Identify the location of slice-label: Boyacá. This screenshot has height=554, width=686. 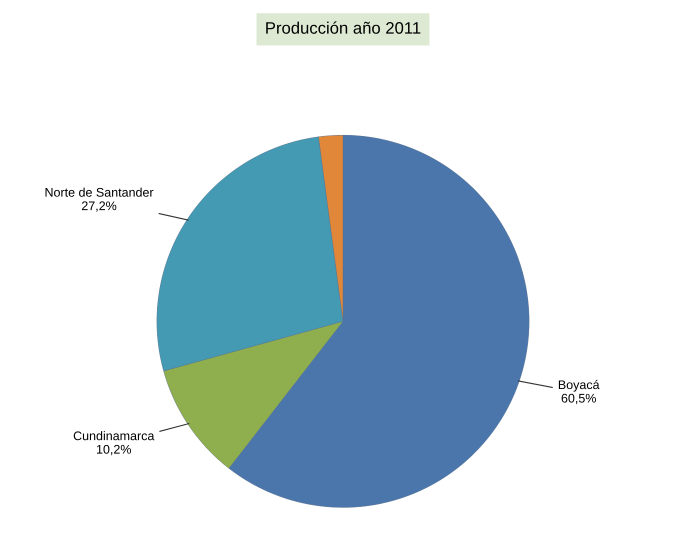
(579, 386).